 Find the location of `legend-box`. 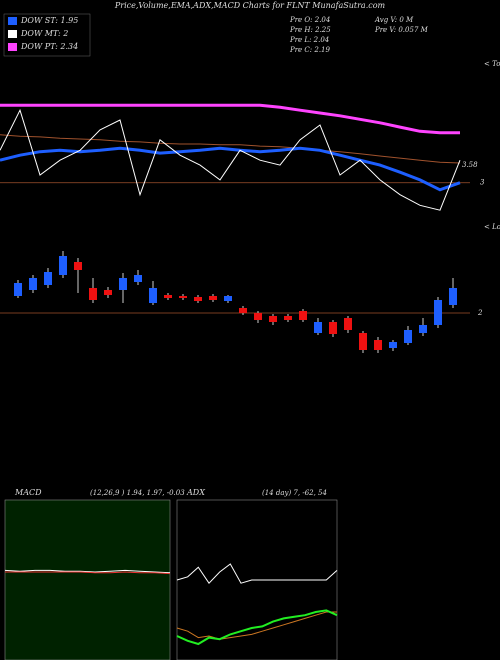

legend-box is located at coordinates (47, 35).